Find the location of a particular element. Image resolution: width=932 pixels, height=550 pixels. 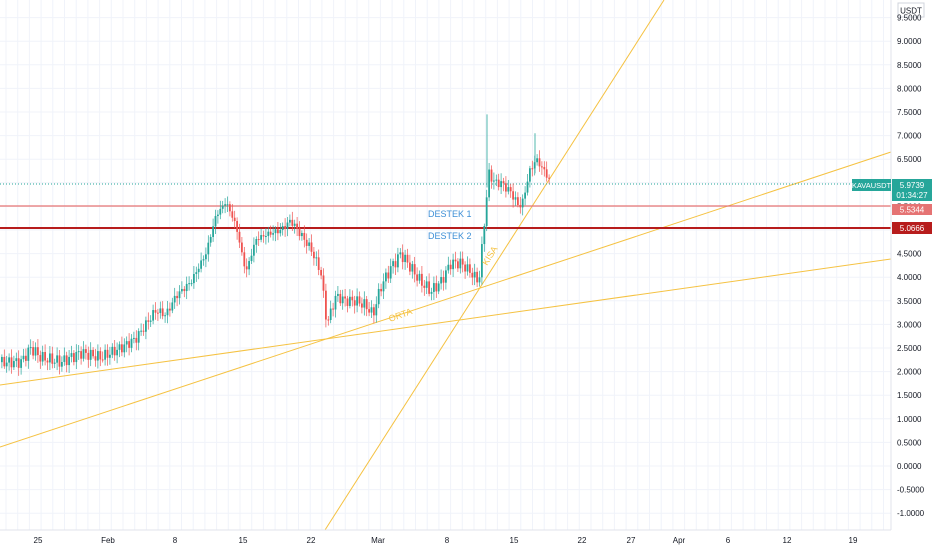

last-price-badge is located at coordinates (912, 190).